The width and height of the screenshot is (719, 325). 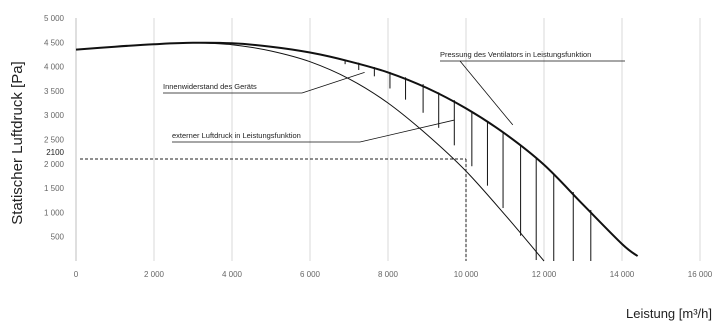 I want to click on x-tick-label: 0, so click(x=76, y=274).